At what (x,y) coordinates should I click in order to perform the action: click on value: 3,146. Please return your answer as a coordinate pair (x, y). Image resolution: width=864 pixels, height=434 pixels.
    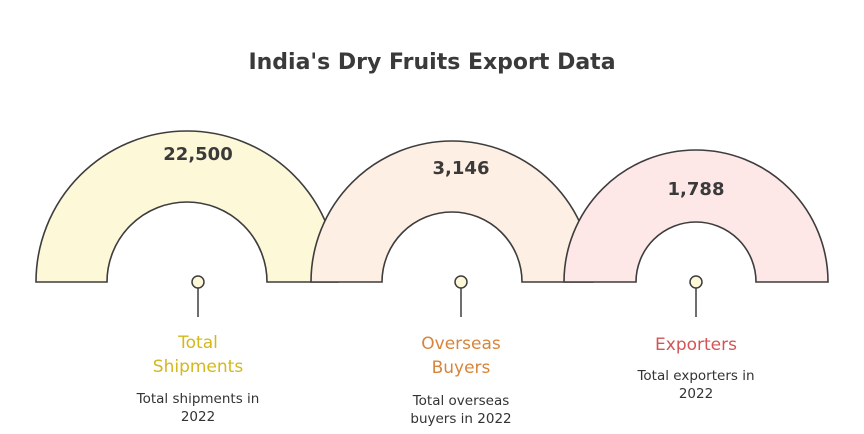
    Looking at the image, I should click on (461, 168).